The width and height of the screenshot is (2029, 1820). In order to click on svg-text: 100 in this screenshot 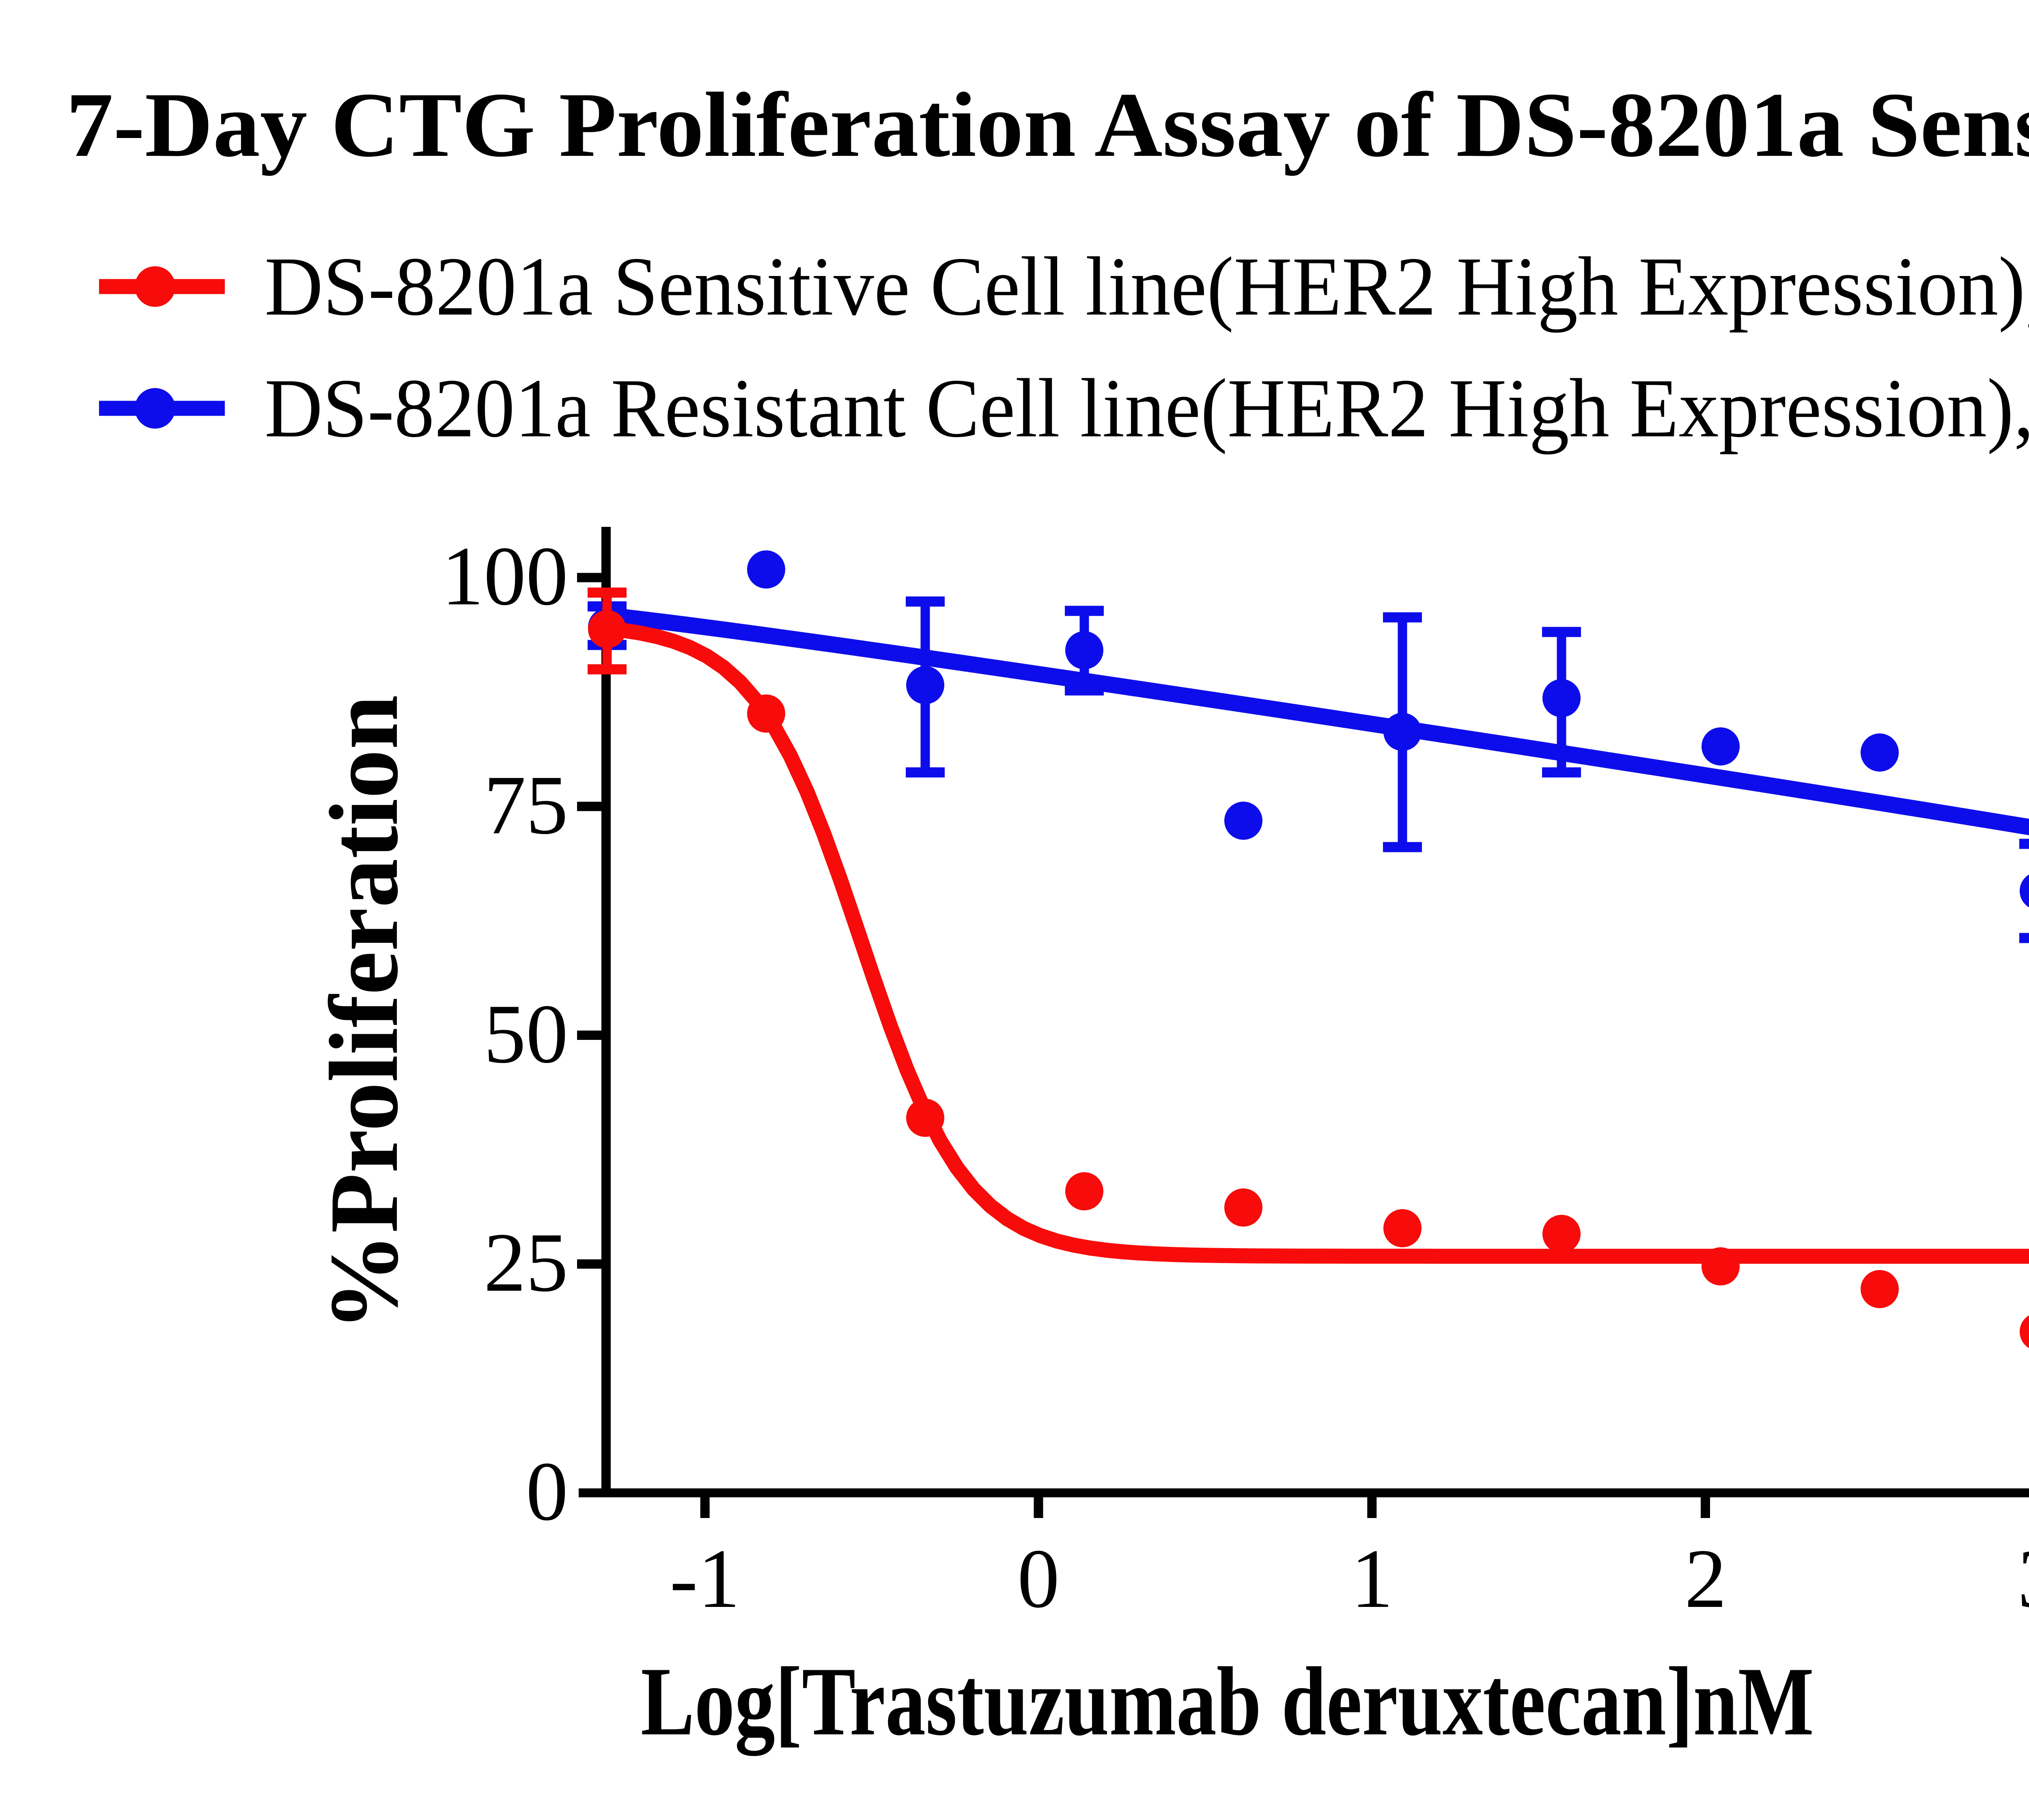, I will do `click(505, 576)`.